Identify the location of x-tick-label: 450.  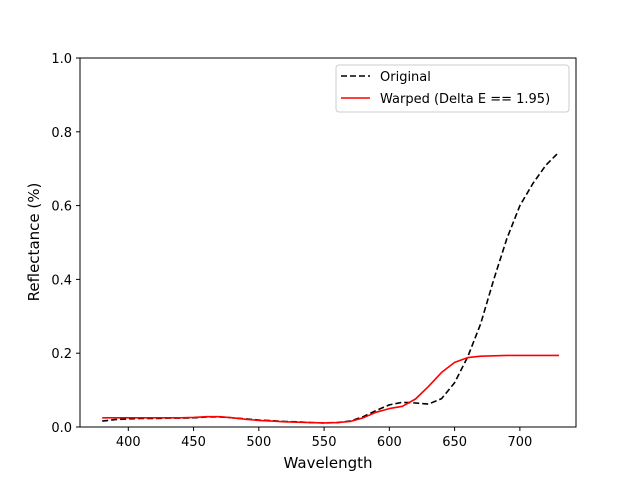
(193, 442).